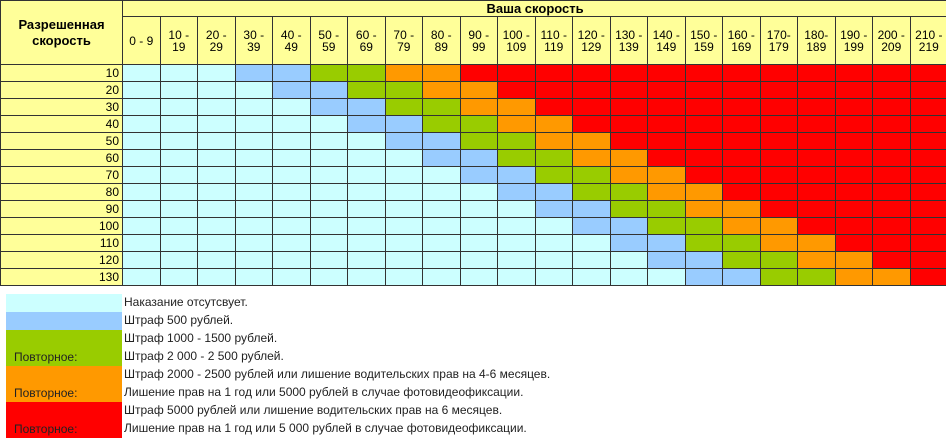  Describe the element at coordinates (473, 321) in the screenshot. I see `legend-row-fine-500: Штраф 500 рублей.` at that location.